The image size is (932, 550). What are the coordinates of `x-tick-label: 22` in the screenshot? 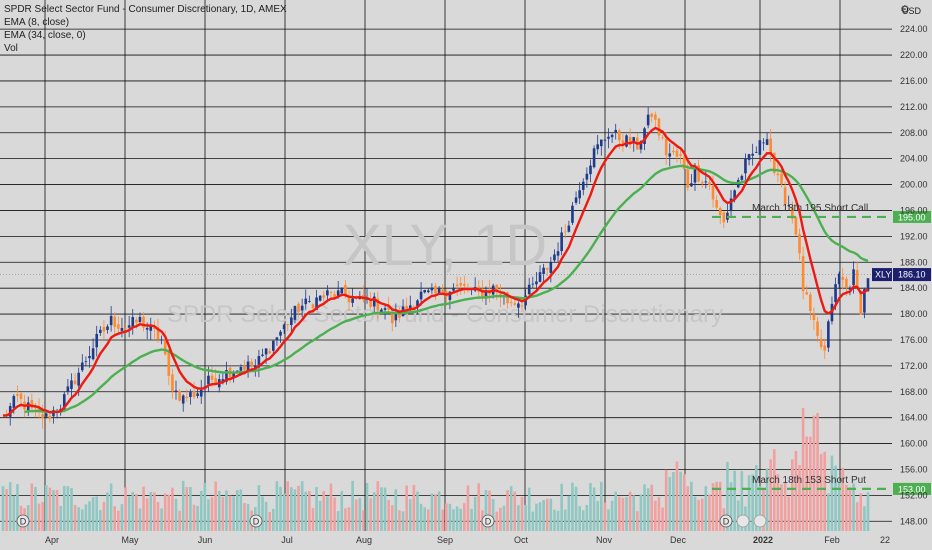 It's located at (885, 540).